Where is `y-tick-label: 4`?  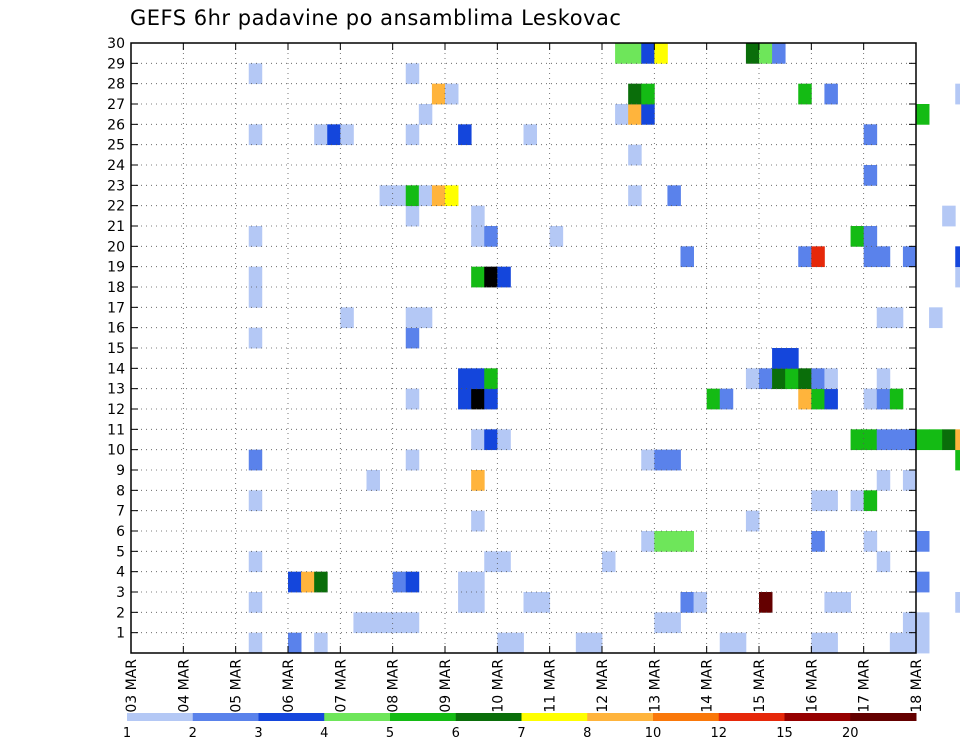 y-tick-label: 4 is located at coordinates (120, 573).